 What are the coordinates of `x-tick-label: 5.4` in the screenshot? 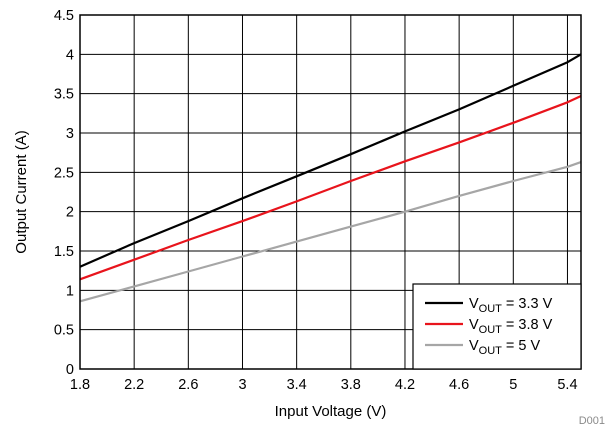 It's located at (567, 385).